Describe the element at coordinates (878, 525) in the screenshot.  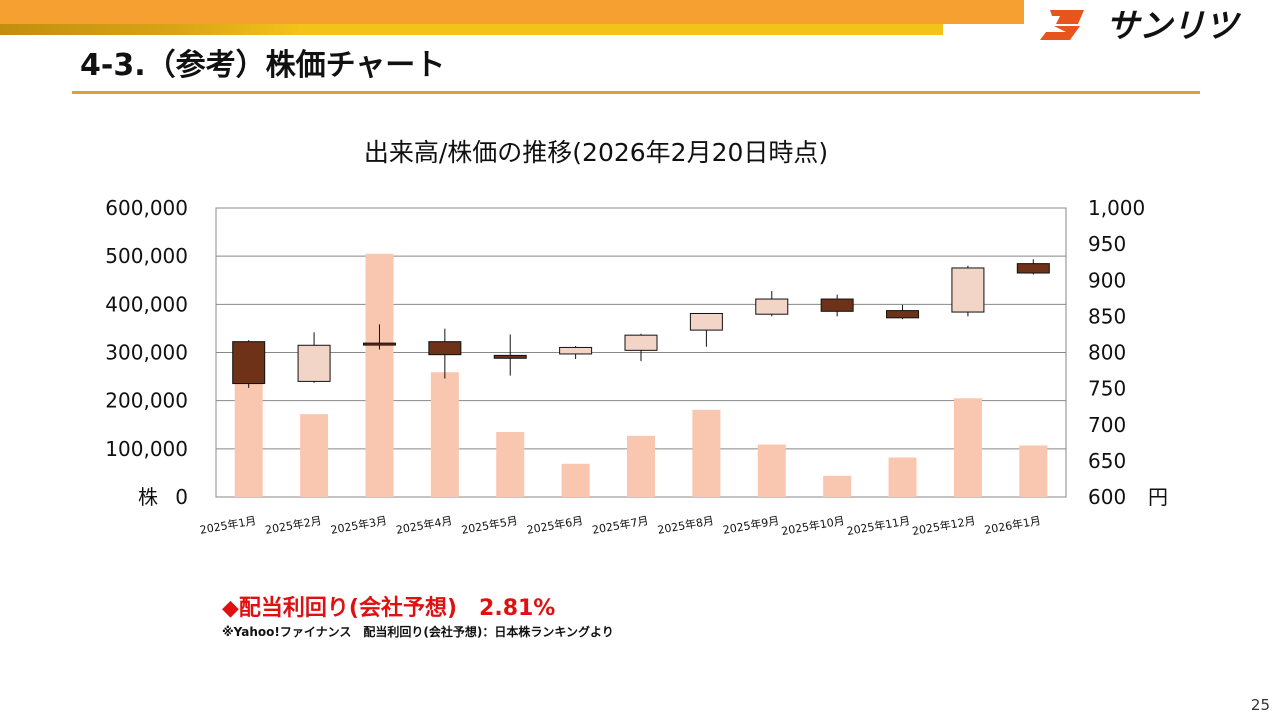
I see `x-tick-label: 2025年11月` at that location.